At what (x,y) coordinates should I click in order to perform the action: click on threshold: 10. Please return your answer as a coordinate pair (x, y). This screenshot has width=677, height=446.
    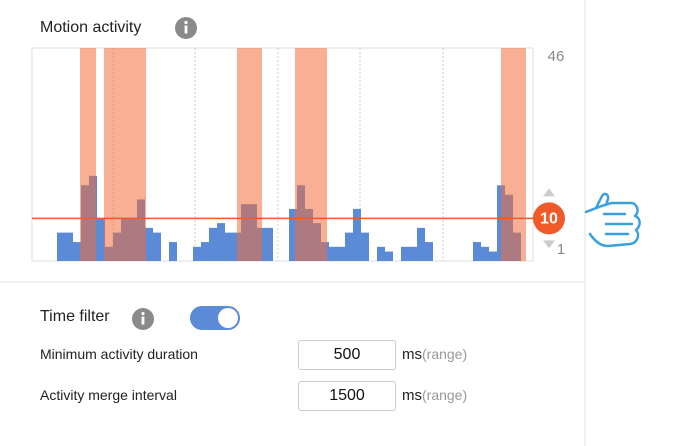
    Looking at the image, I should click on (298, 218).